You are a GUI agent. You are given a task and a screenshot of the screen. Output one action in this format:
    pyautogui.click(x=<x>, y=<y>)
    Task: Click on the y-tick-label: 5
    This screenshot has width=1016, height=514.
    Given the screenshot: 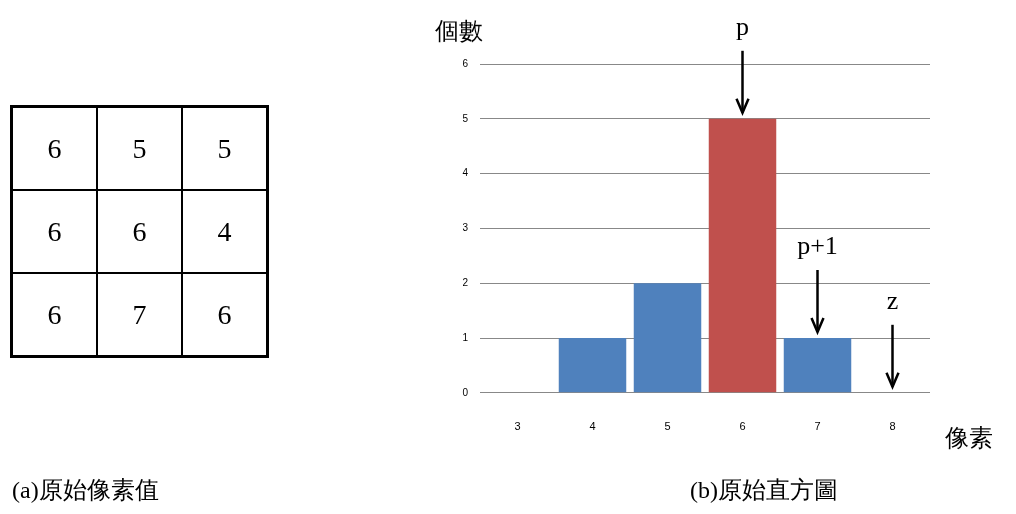 What is the action you would take?
    pyautogui.click(x=465, y=118)
    